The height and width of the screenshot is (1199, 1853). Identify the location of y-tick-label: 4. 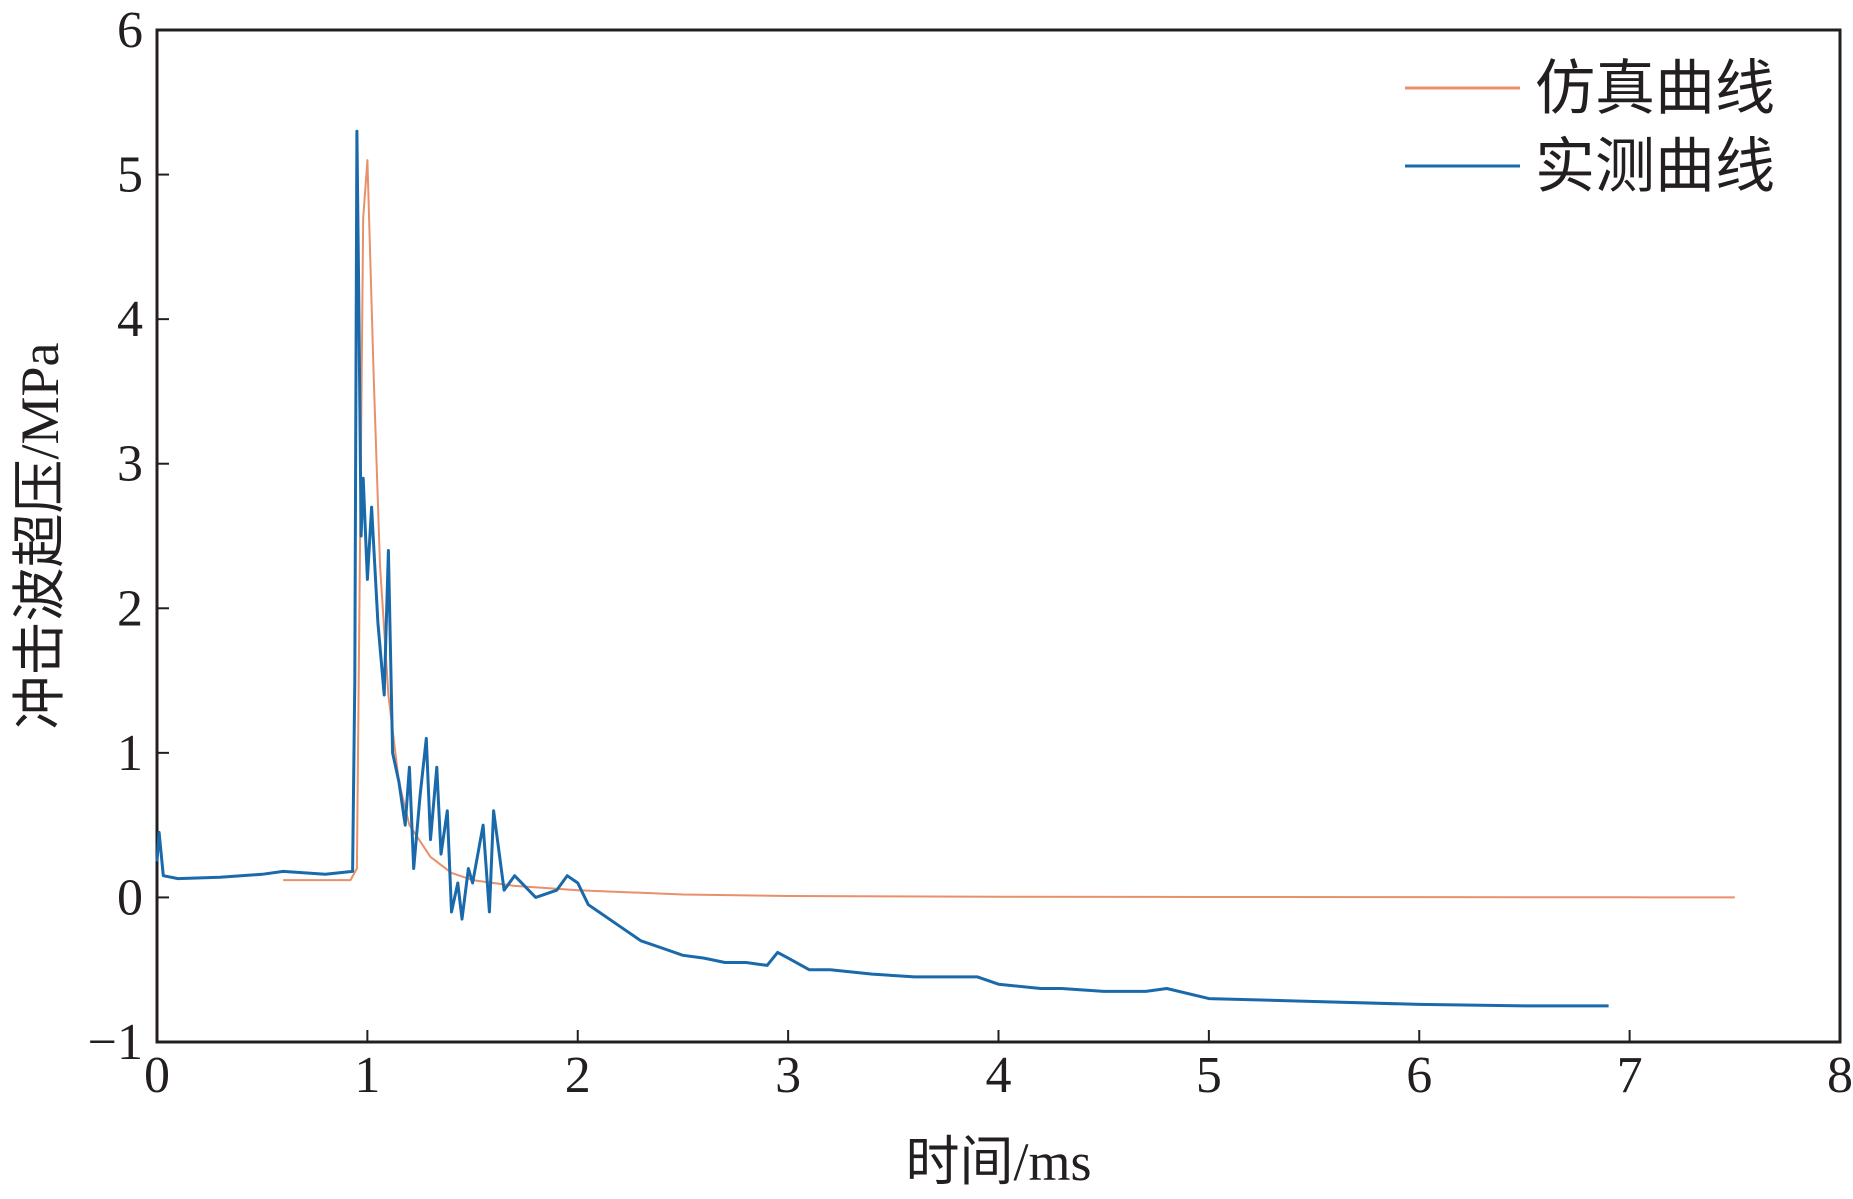
(130, 319).